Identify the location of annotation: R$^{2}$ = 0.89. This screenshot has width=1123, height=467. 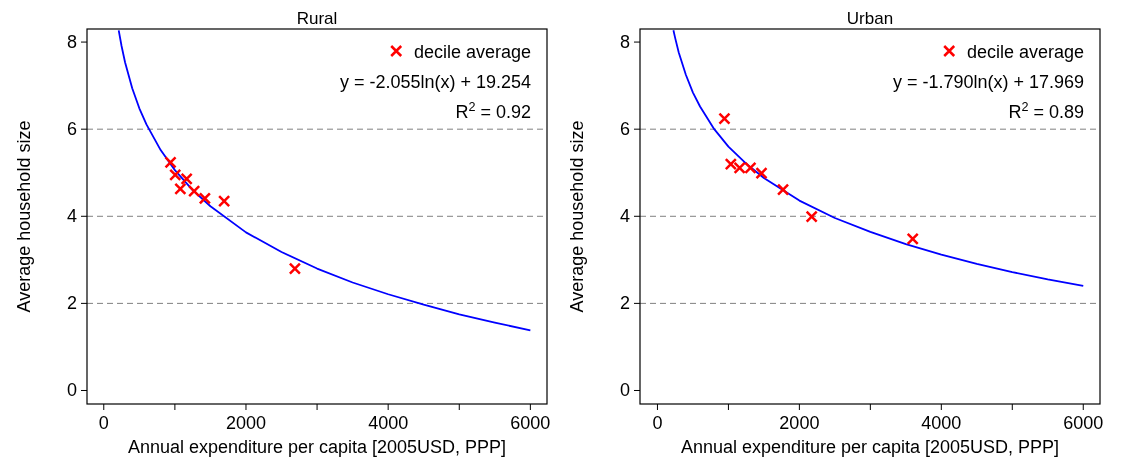
(1046, 111).